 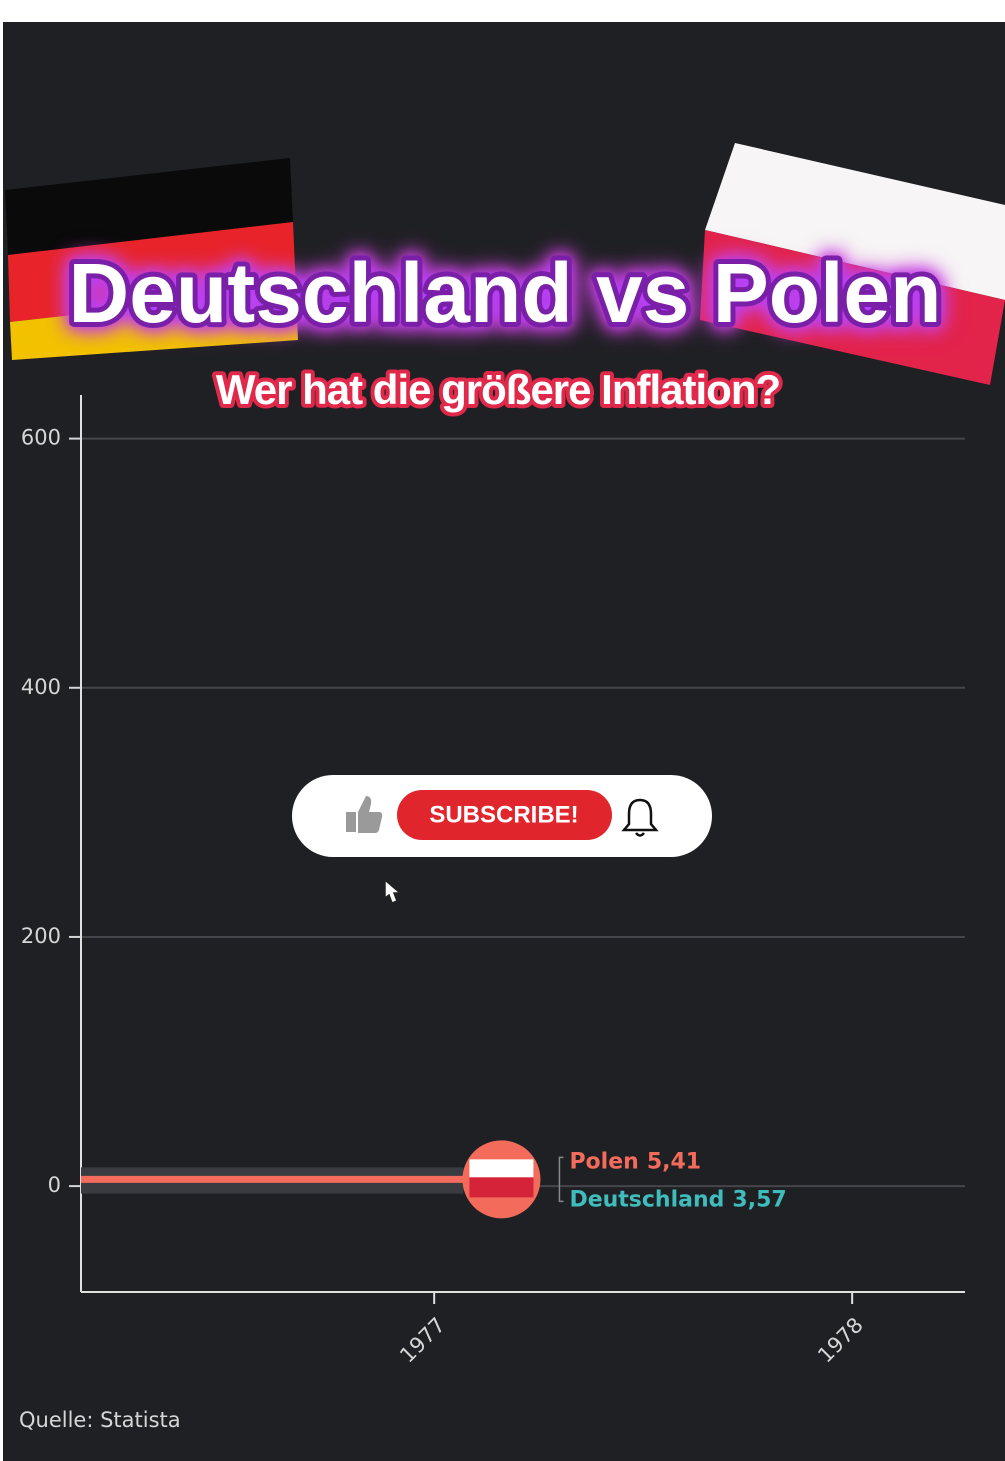 I want to click on end-label: Polen 5,41, so click(x=635, y=1161).